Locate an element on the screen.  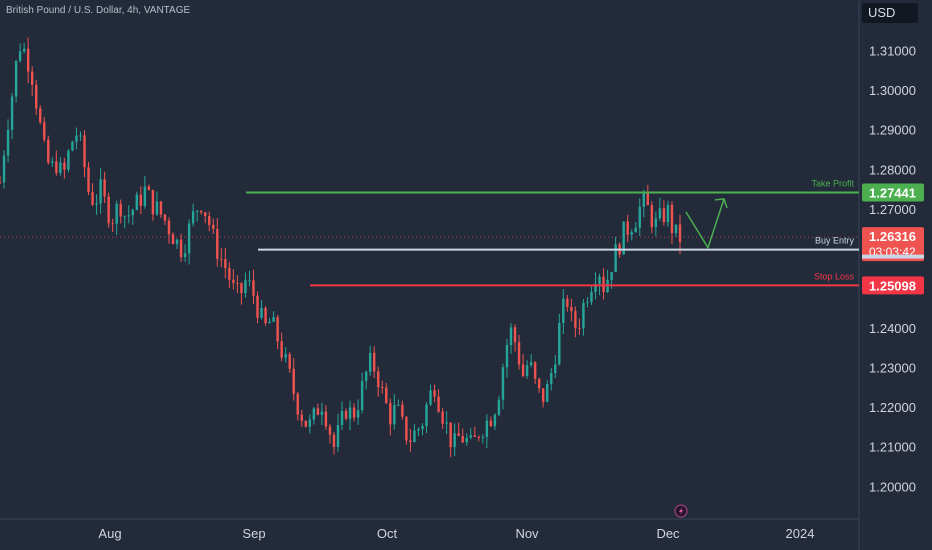
y-tick-label: 1.20000 is located at coordinates (892, 486).